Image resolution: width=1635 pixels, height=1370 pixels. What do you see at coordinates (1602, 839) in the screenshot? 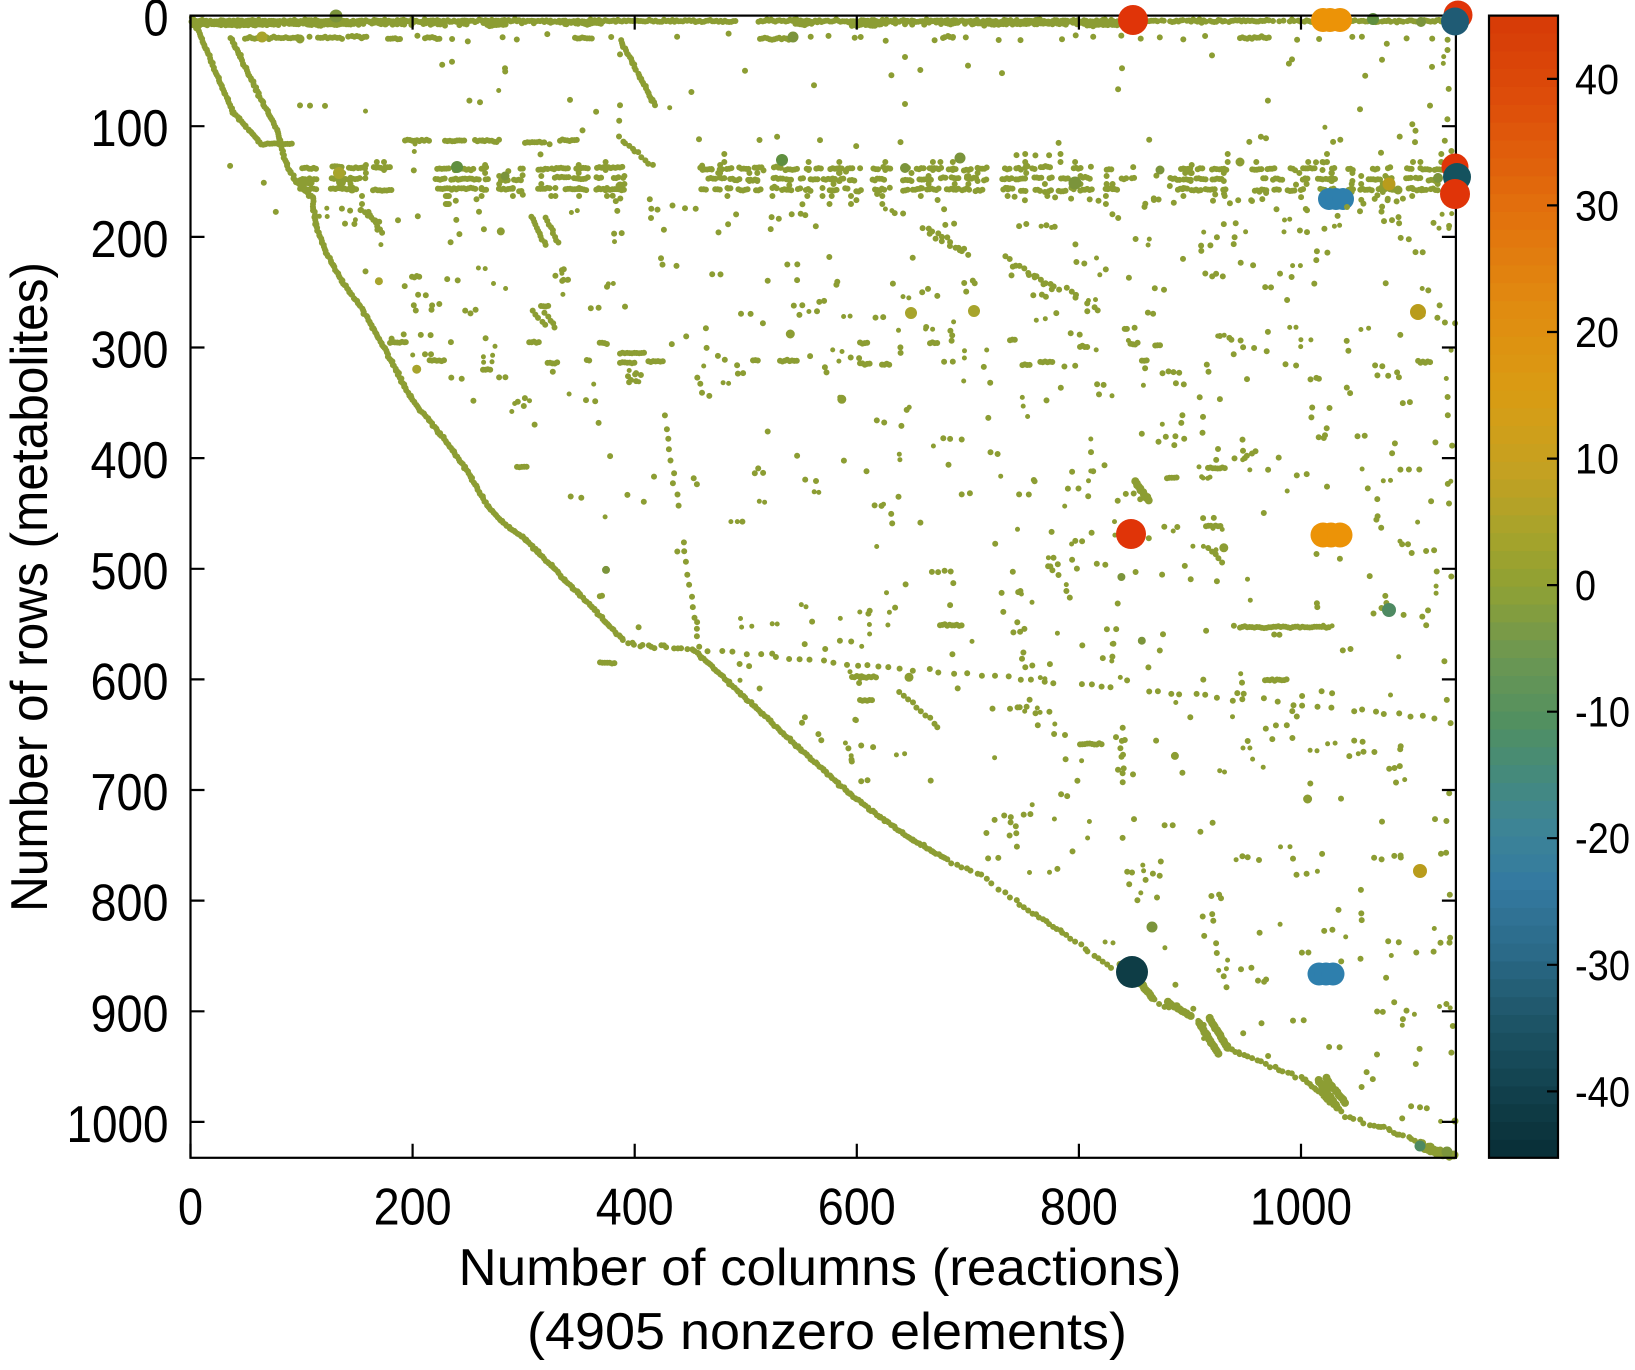
I see `svg-text: -20` at bounding box center [1602, 839].